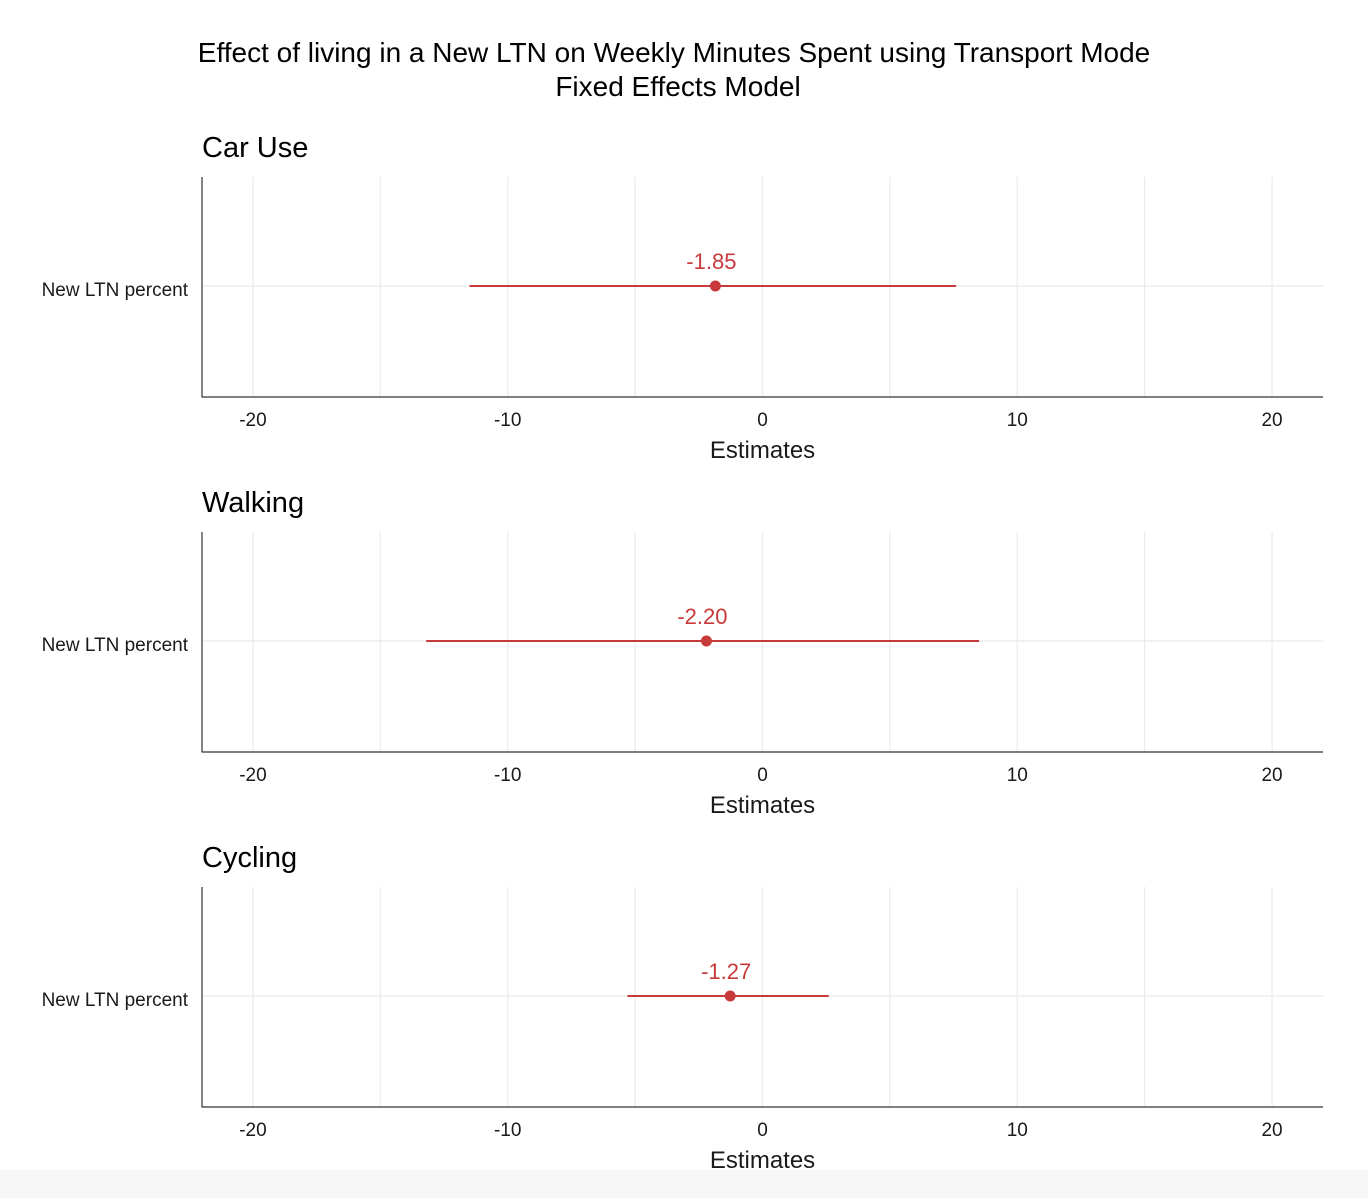 The width and height of the screenshot is (1368, 1203). What do you see at coordinates (255, 148) in the screenshot?
I see `panel-title: Car Use` at bounding box center [255, 148].